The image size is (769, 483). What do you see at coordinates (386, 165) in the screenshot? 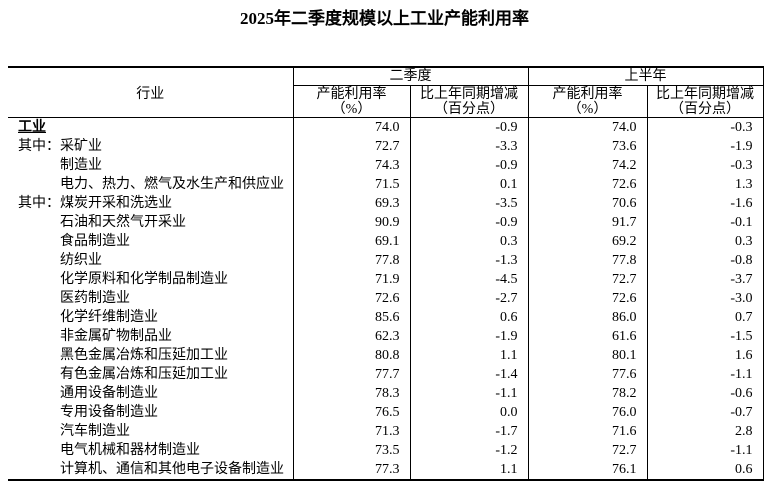
I see `table-row: 制造业 74.3 -0.9 74.2 -0.3` at bounding box center [386, 165].